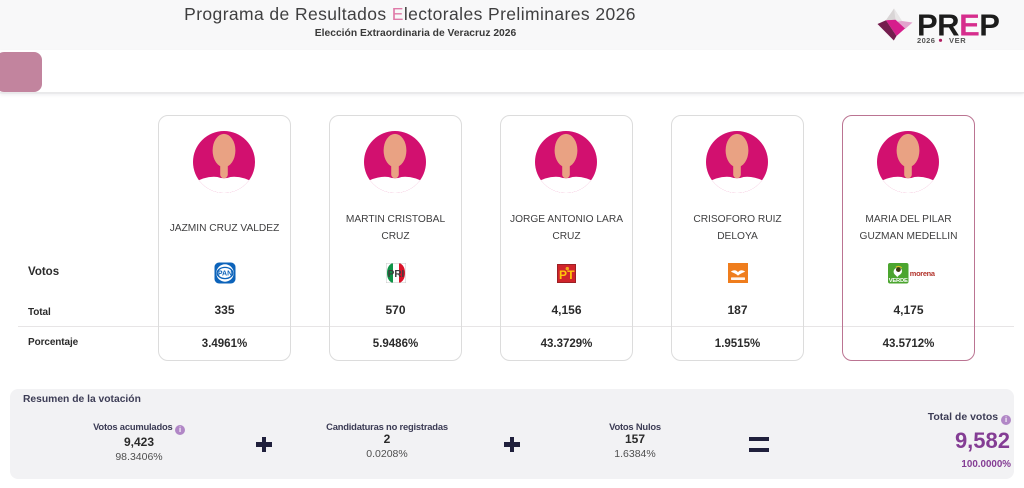  Describe the element at coordinates (926, 40) in the screenshot. I see `svg-text: 2026` at that location.